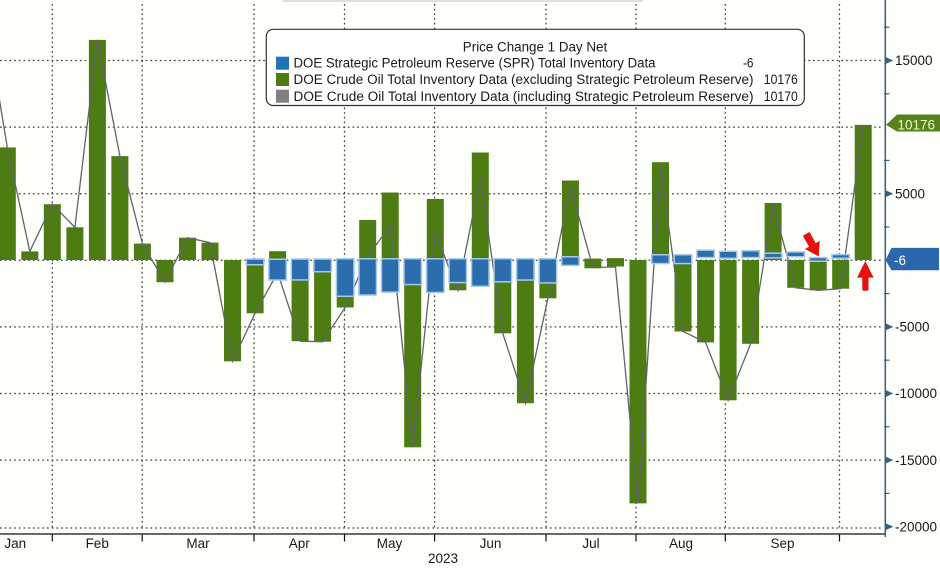 The image size is (940, 571). Describe the element at coordinates (300, 543) in the screenshot. I see `svg-text: Apr` at that location.